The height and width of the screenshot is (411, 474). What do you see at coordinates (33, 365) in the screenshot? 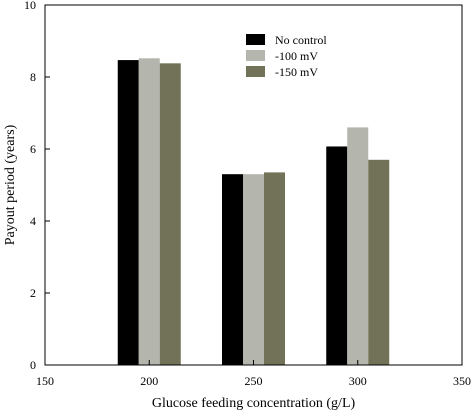
I see `y-tick-label: 0` at bounding box center [33, 365].